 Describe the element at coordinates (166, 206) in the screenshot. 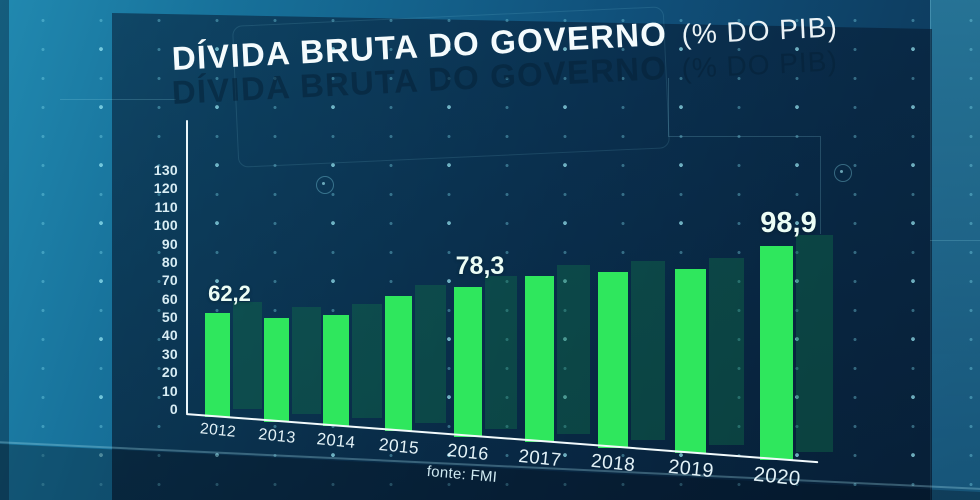

I see `y-tick-label: 110` at that location.